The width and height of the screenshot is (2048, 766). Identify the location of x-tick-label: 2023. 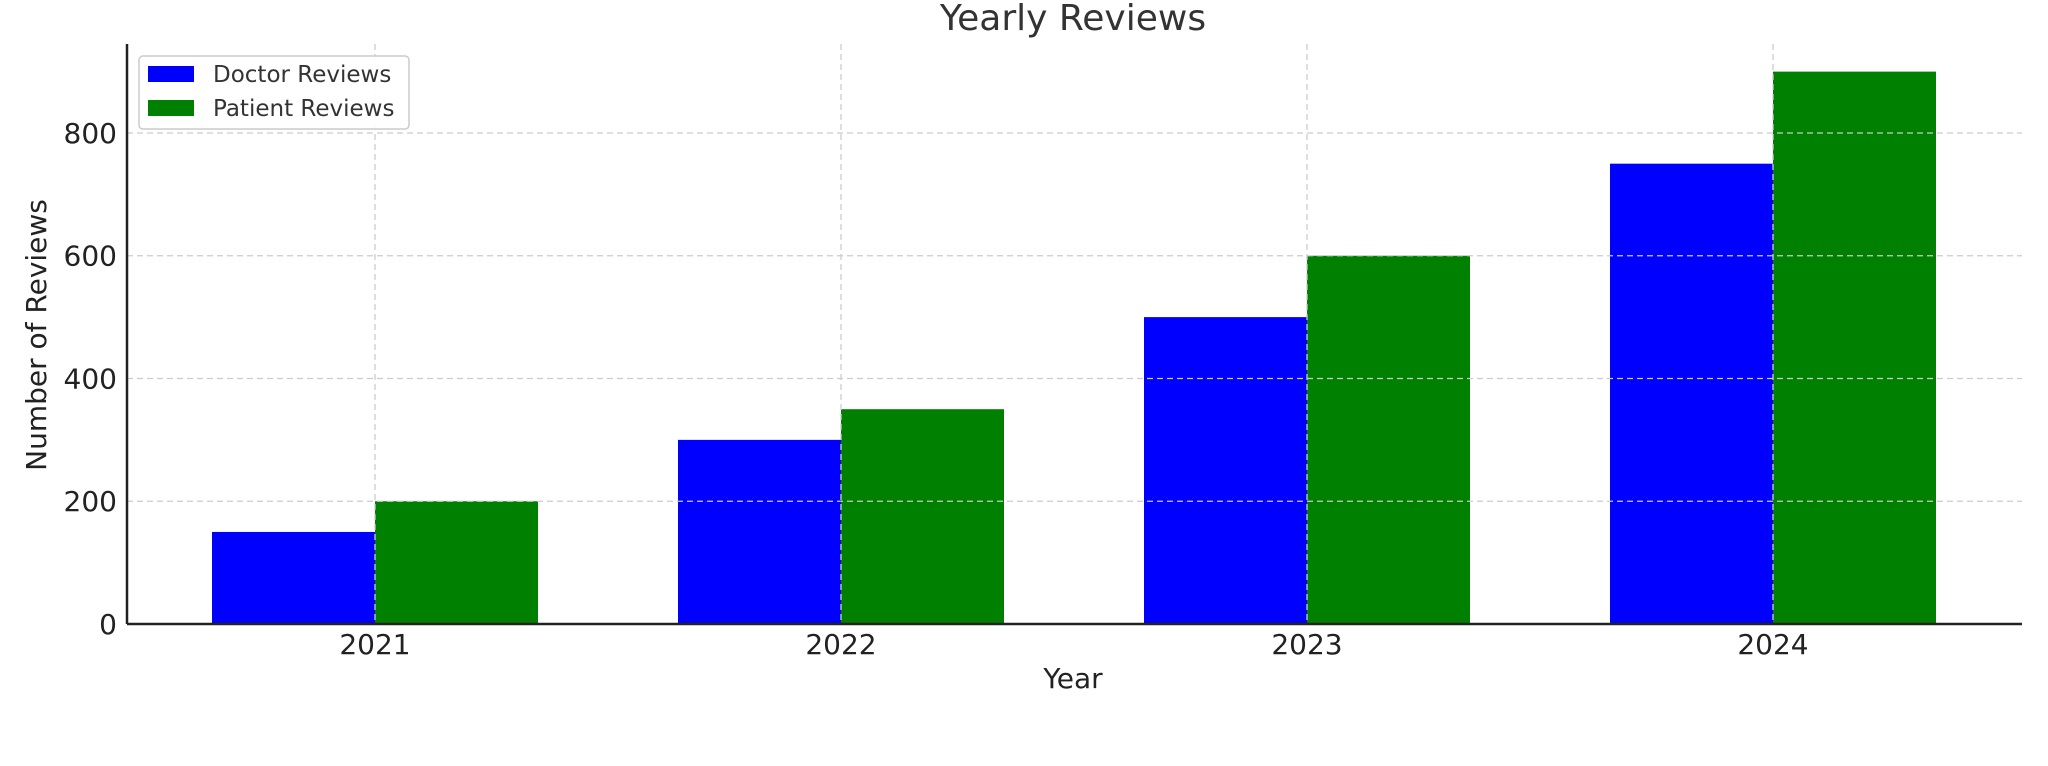
(1306, 644).